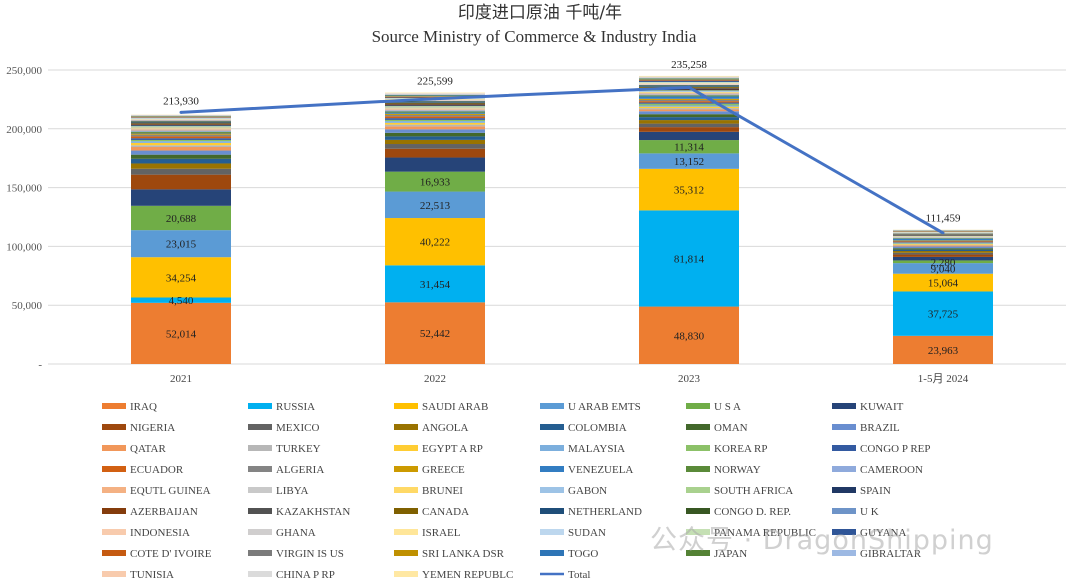 The height and width of the screenshot is (579, 1080). I want to click on data-label: 16,933, so click(435, 183).